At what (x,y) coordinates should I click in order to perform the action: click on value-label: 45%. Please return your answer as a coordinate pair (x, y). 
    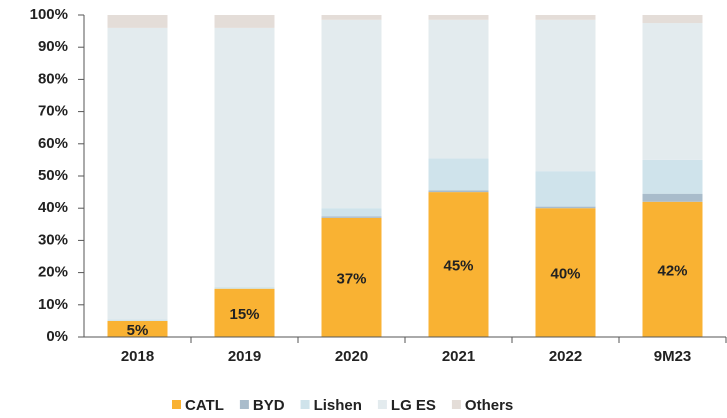
    Looking at the image, I should click on (458, 266).